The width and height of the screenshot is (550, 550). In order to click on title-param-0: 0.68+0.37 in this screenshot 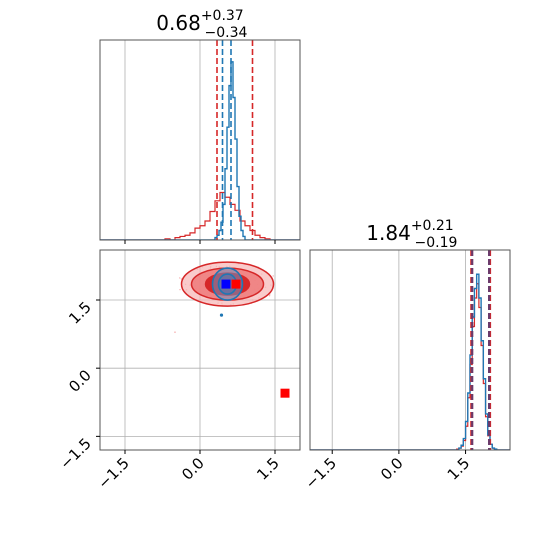, I will do `click(199, 21)`.